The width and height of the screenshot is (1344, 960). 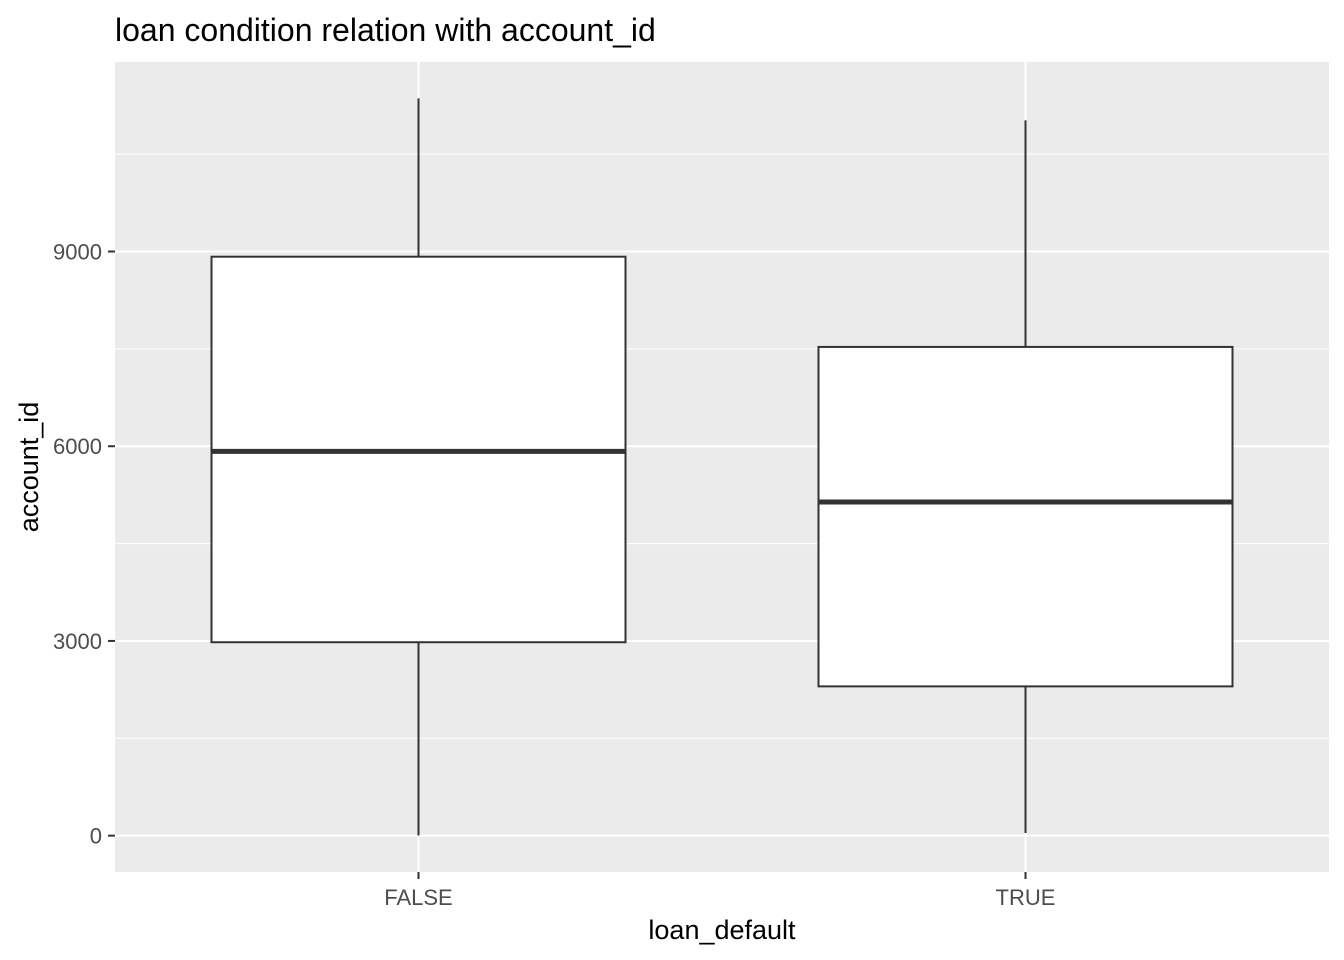 I want to click on x-axis: FALSE TRUE, so click(x=719, y=891).